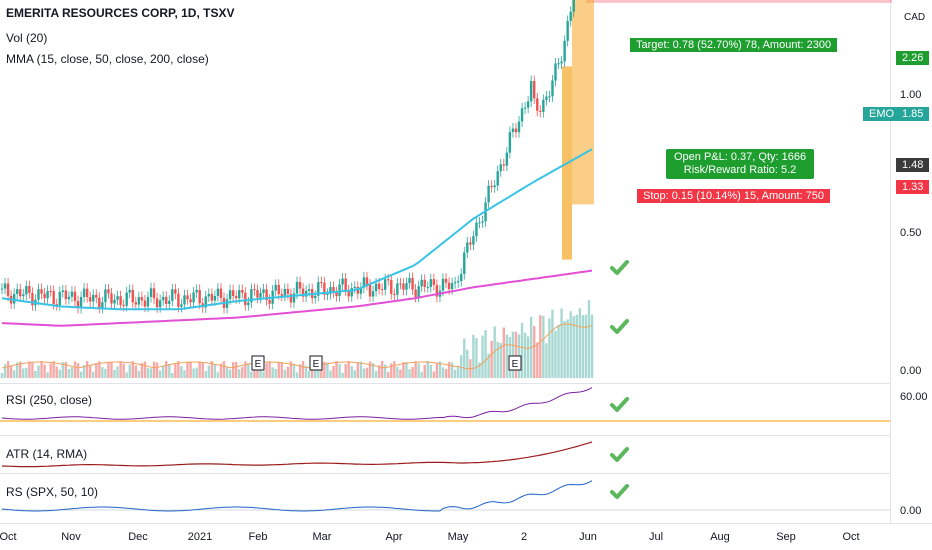  Describe the element at coordinates (720, 537) in the screenshot. I see `time-tick-label: Aug` at that location.